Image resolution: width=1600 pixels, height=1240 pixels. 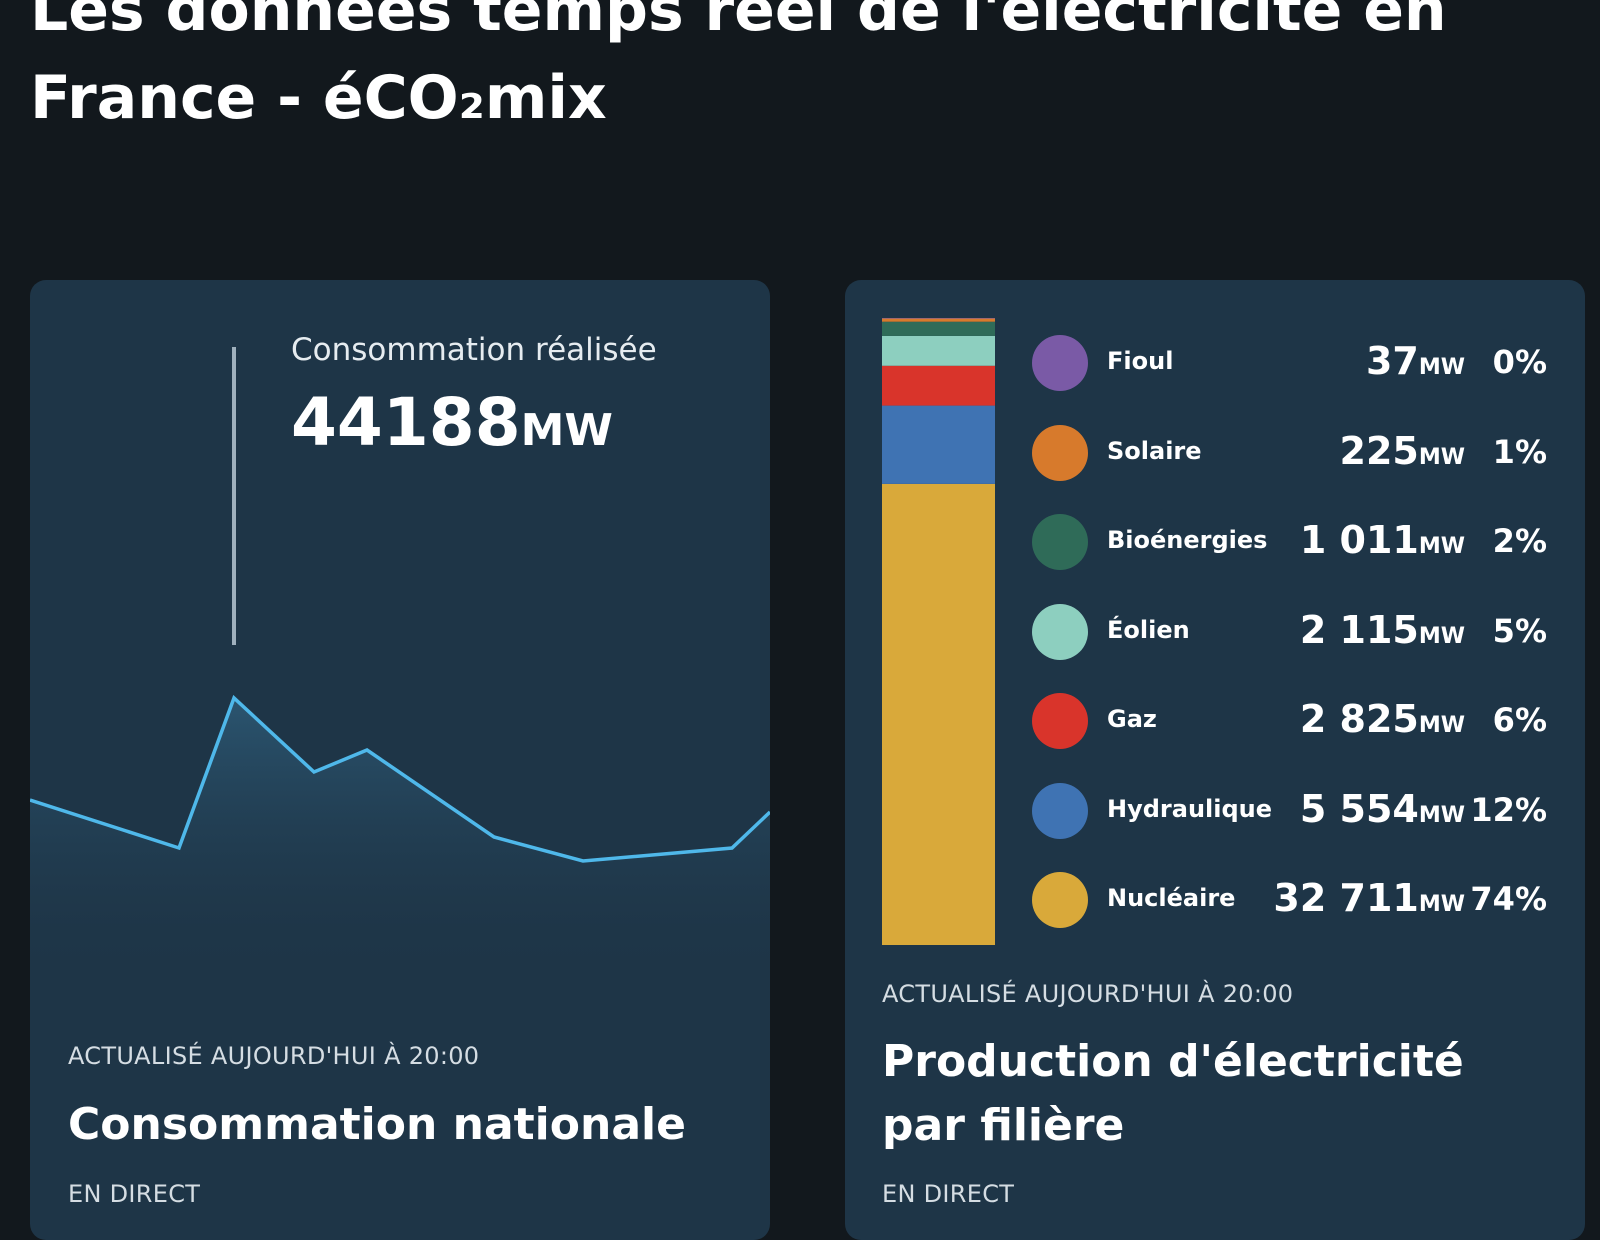 What do you see at coordinates (1215, 453) in the screenshot?
I see `source-row: Solaire 225MW 1%` at bounding box center [1215, 453].